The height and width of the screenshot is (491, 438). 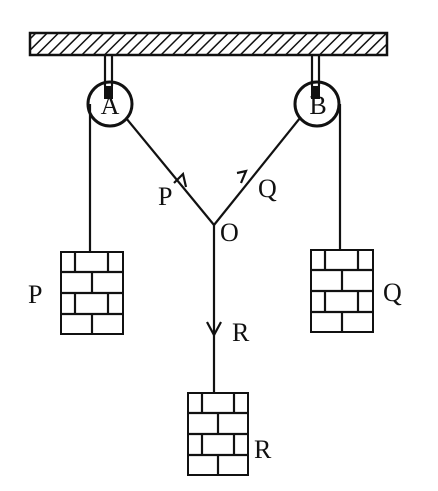 What do you see at coordinates (263, 449) in the screenshot?
I see `weight-r-label: R` at bounding box center [263, 449].